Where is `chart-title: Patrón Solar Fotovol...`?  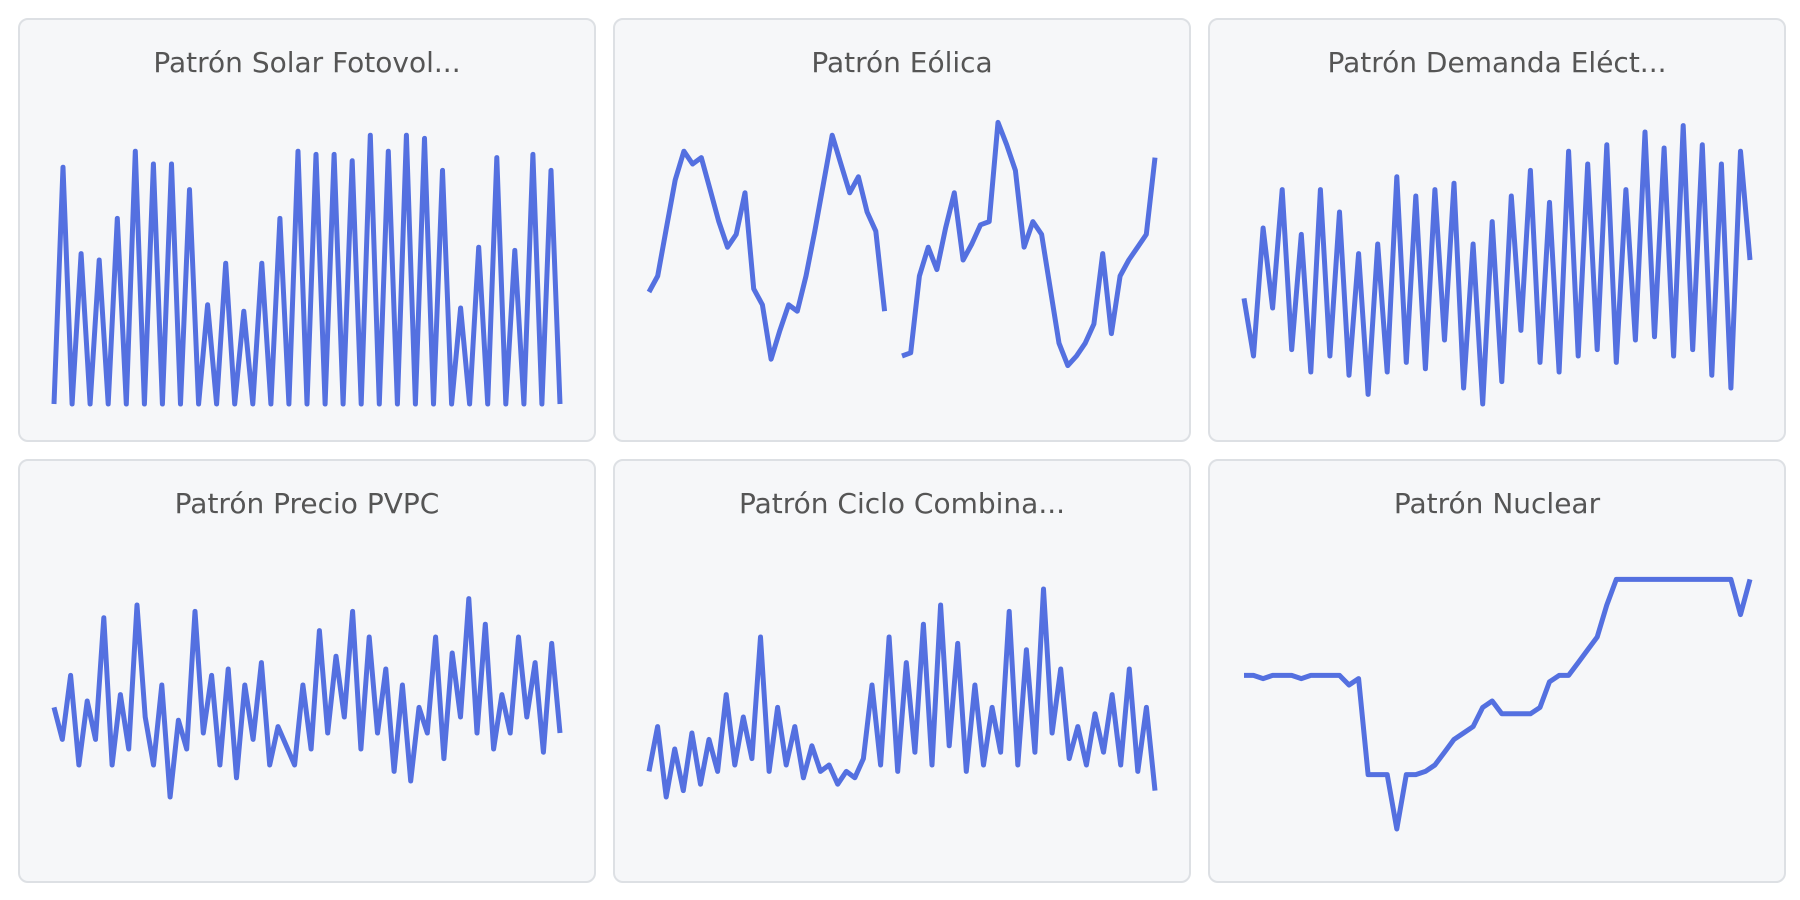 chart-title: Patrón Solar Fotovol... is located at coordinates (307, 62).